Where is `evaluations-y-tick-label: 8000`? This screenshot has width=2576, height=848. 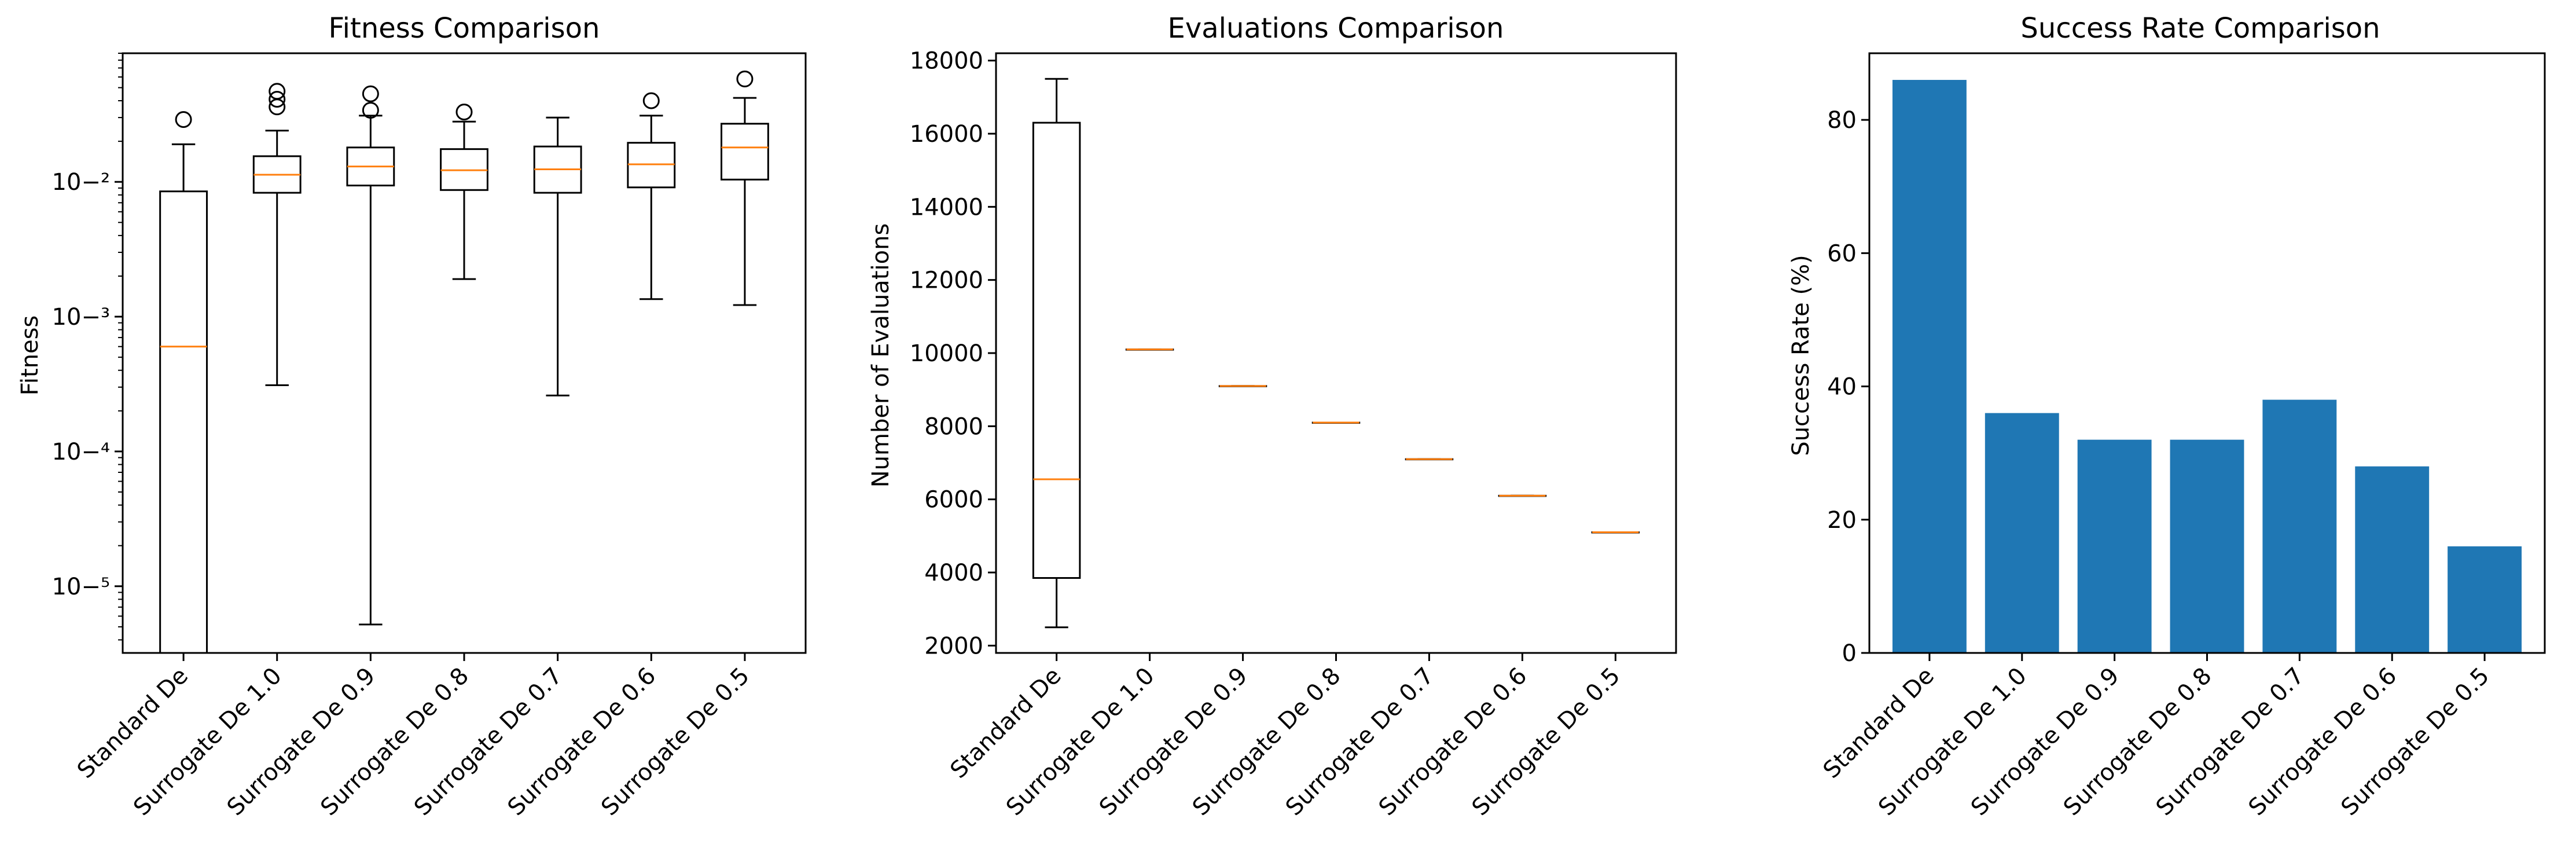
evaluations-y-tick-label: 8000 is located at coordinates (954, 427).